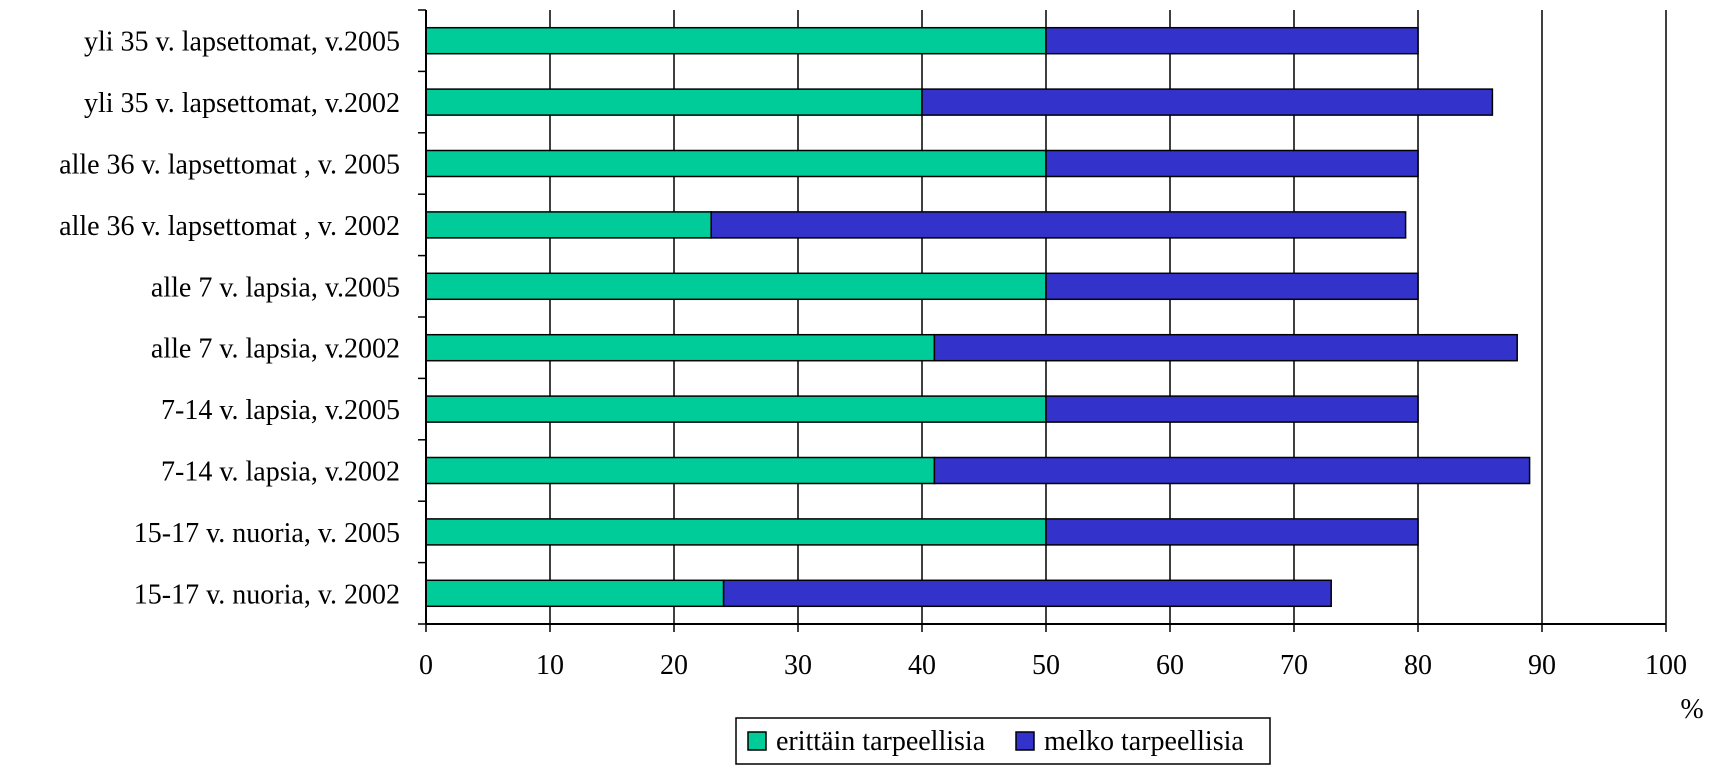  What do you see at coordinates (1418, 665) in the screenshot?
I see `x-tick-label-80: 80` at bounding box center [1418, 665].